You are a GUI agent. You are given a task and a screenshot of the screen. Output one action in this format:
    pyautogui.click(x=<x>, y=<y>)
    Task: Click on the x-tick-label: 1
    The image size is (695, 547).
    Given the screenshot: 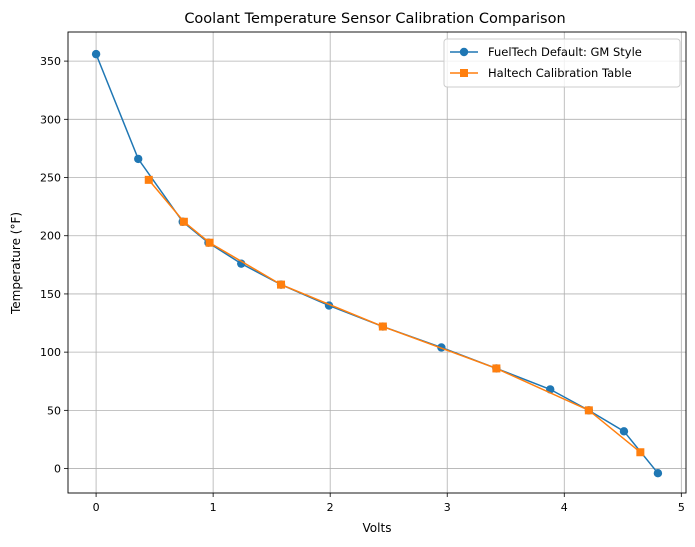 What is the action you would take?
    pyautogui.click(x=213, y=507)
    